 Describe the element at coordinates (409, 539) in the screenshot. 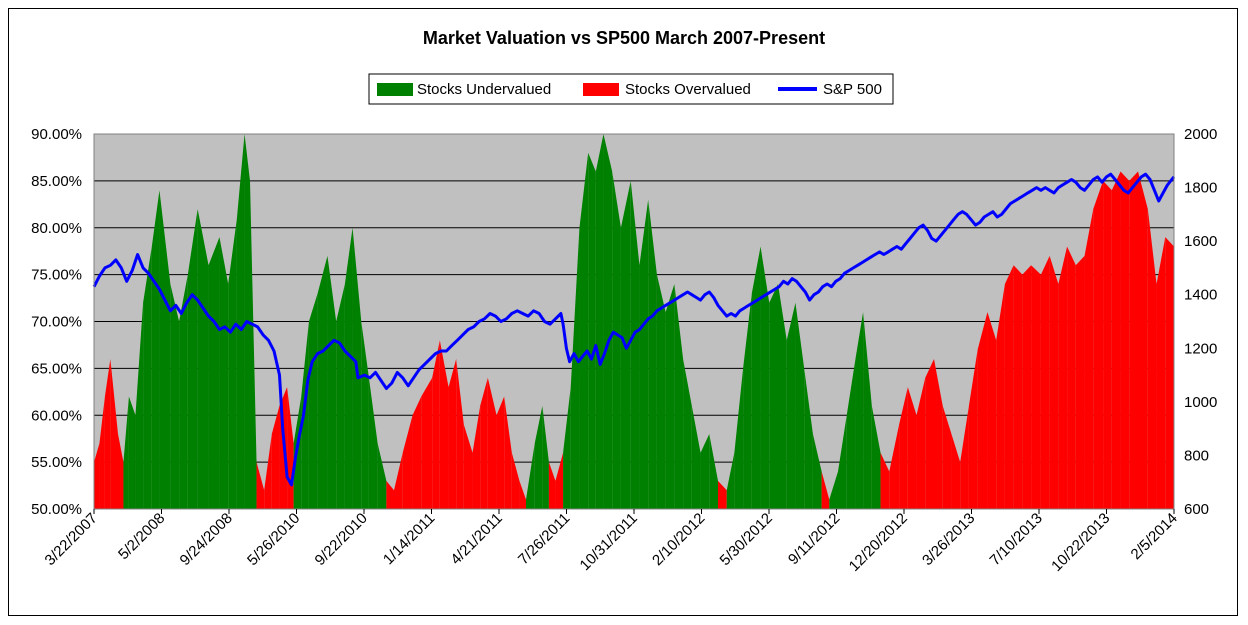

I see `x-tick-label: 1/14/2011` at that location.